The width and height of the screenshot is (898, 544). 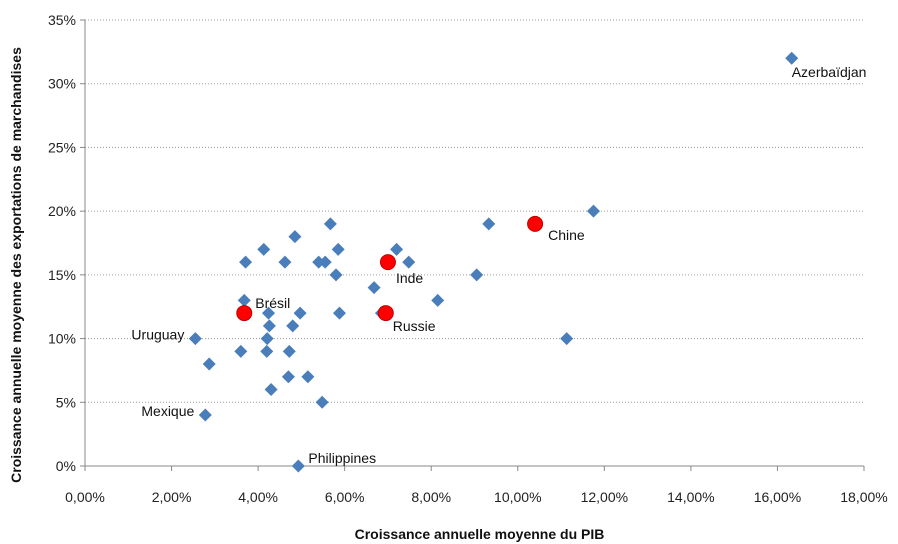 What do you see at coordinates (62, 275) in the screenshot?
I see `y-tick-label: 15%` at bounding box center [62, 275].